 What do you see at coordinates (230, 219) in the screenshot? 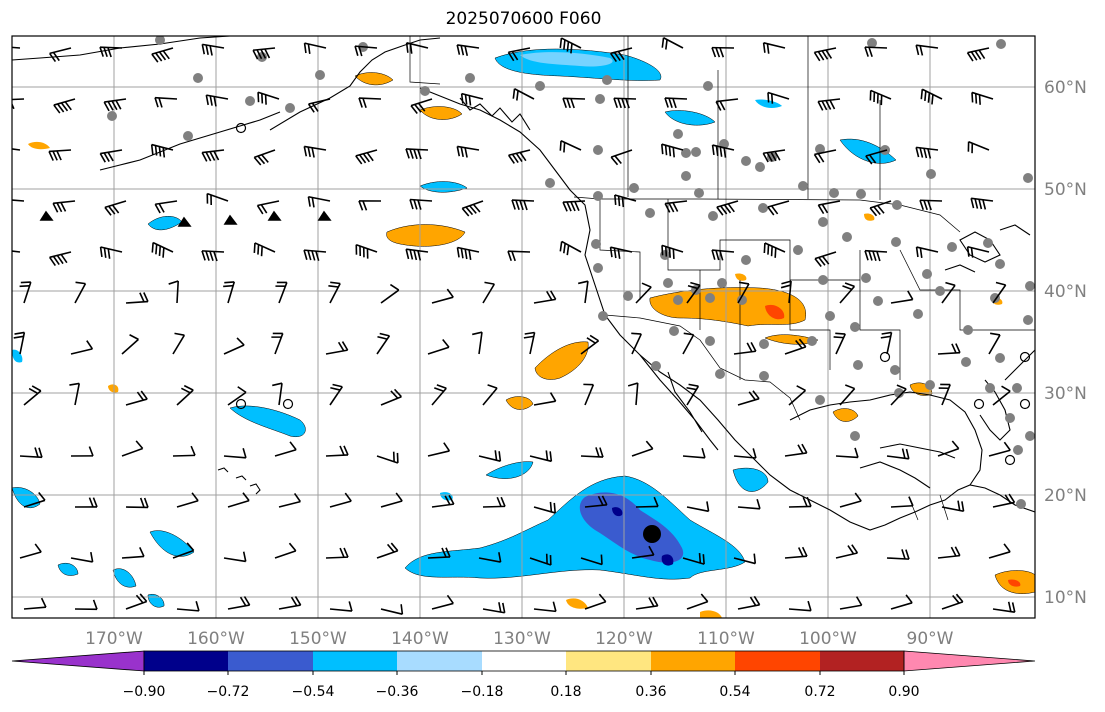
I see `wind-barb-pennant` at bounding box center [230, 219].